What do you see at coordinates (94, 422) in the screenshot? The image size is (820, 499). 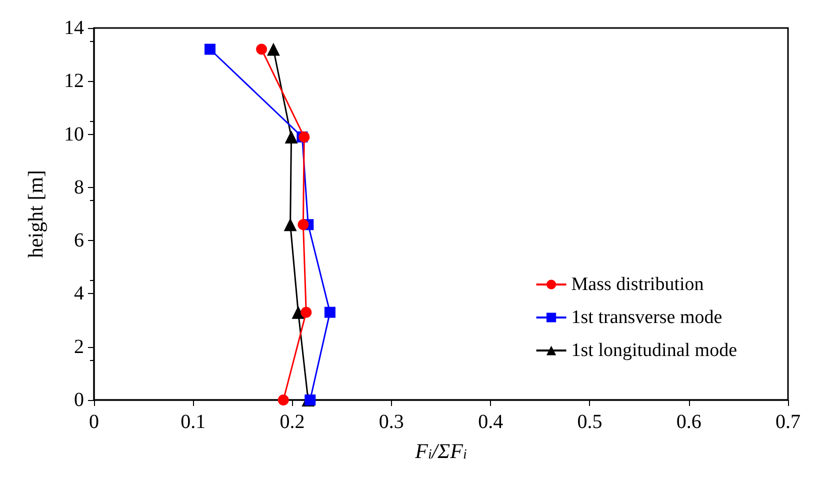 I see `x-tick-label: 0` at bounding box center [94, 422].